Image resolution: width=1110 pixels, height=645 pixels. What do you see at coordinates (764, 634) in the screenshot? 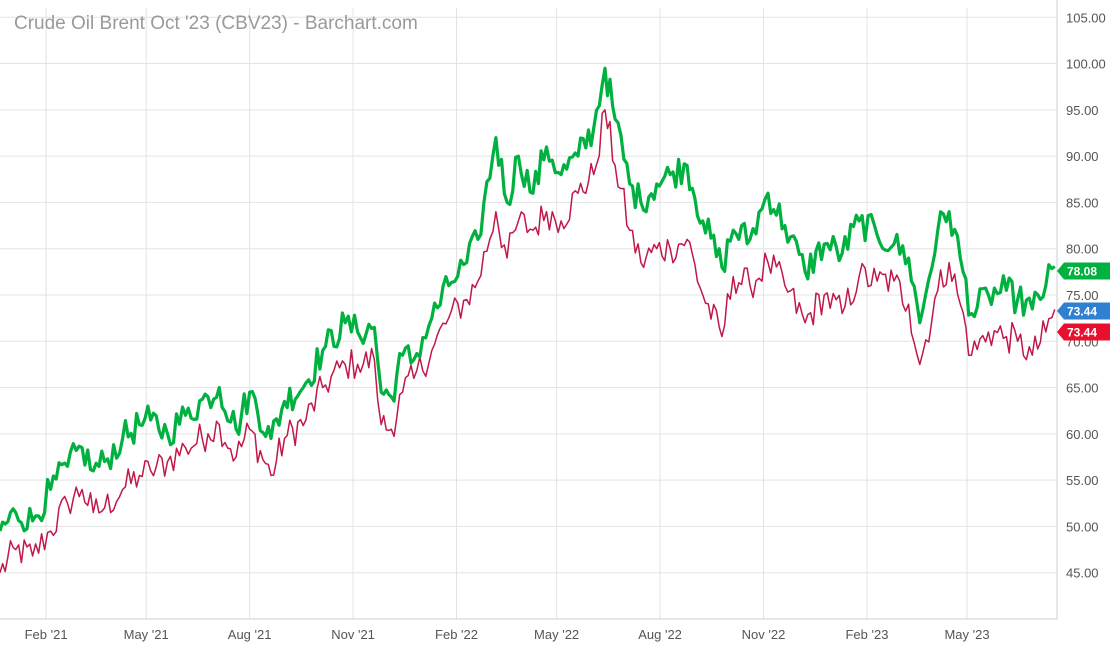
I see `x-tick-label: Nov '22` at bounding box center [764, 634].